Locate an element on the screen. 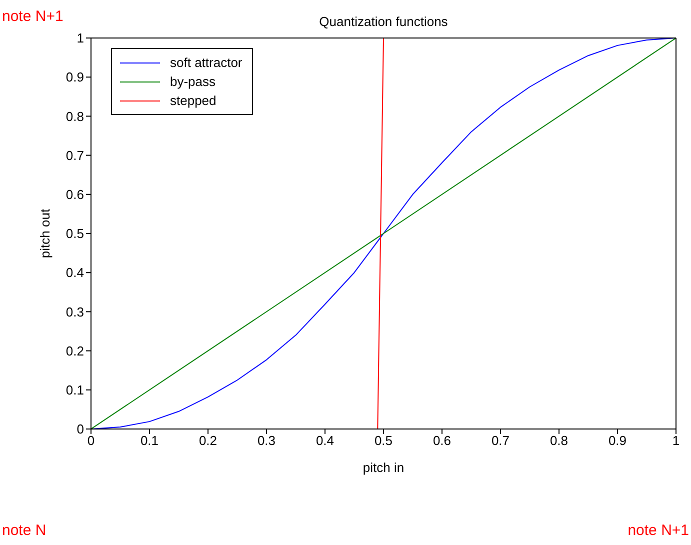  x-tick-label: 0.8 is located at coordinates (559, 440).